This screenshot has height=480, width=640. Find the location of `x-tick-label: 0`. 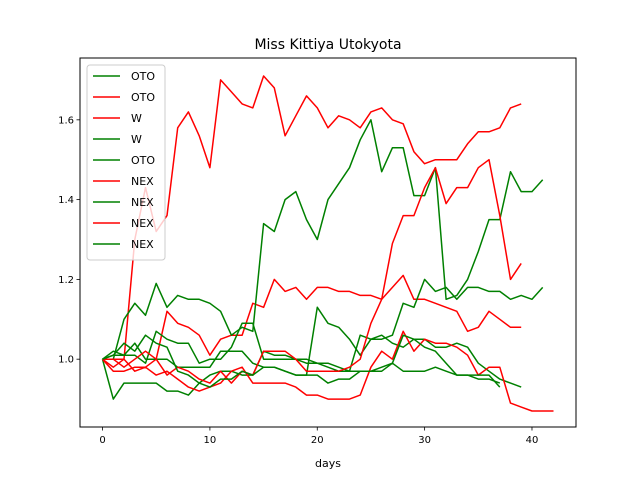

x-tick-label: 0 is located at coordinates (102, 440).